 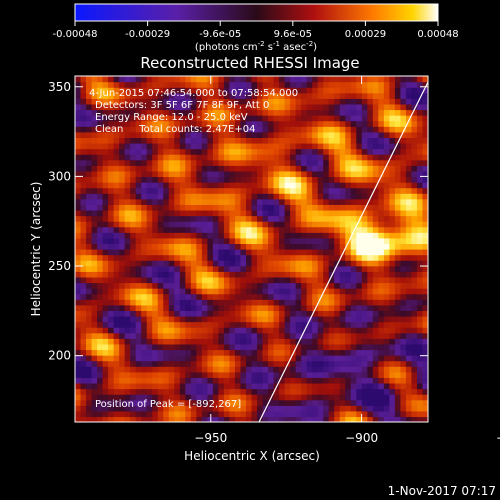 What do you see at coordinates (175, 129) in the screenshot?
I see `annotation-total-counts: Clean Total counts: 2.47E+04` at bounding box center [175, 129].